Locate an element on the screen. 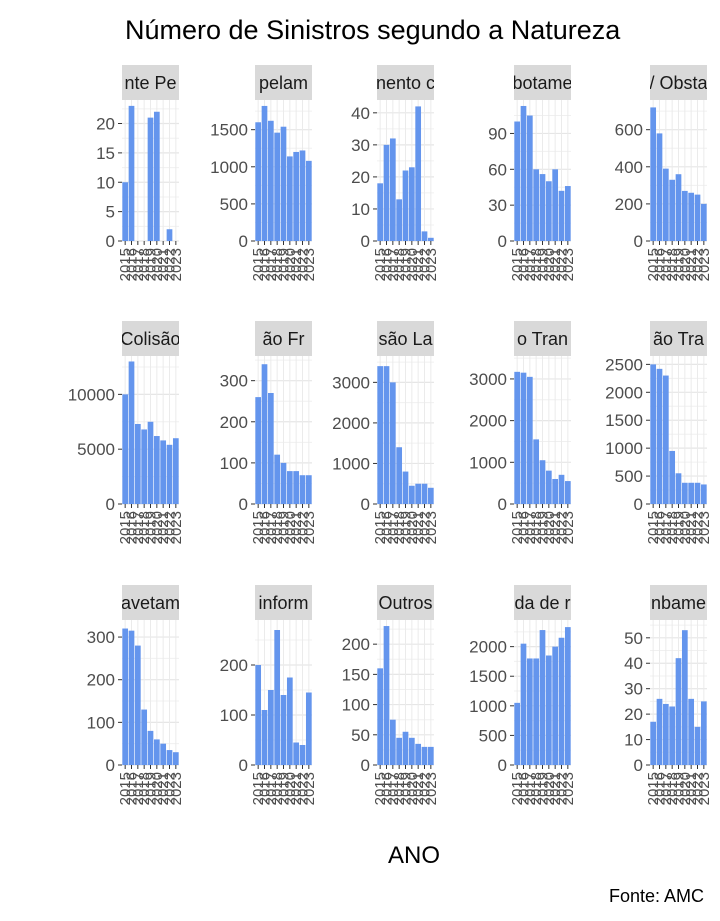  facet-strip-label: nbame is located at coordinates (678, 603).